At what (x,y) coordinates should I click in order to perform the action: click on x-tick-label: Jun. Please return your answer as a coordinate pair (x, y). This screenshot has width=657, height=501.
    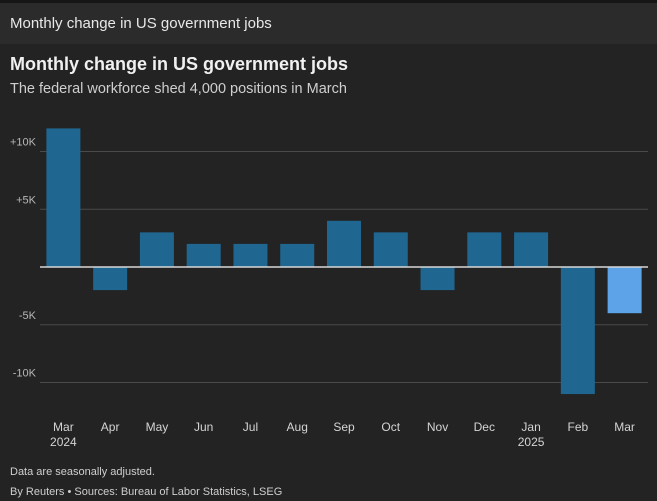
    Looking at the image, I should click on (203, 427).